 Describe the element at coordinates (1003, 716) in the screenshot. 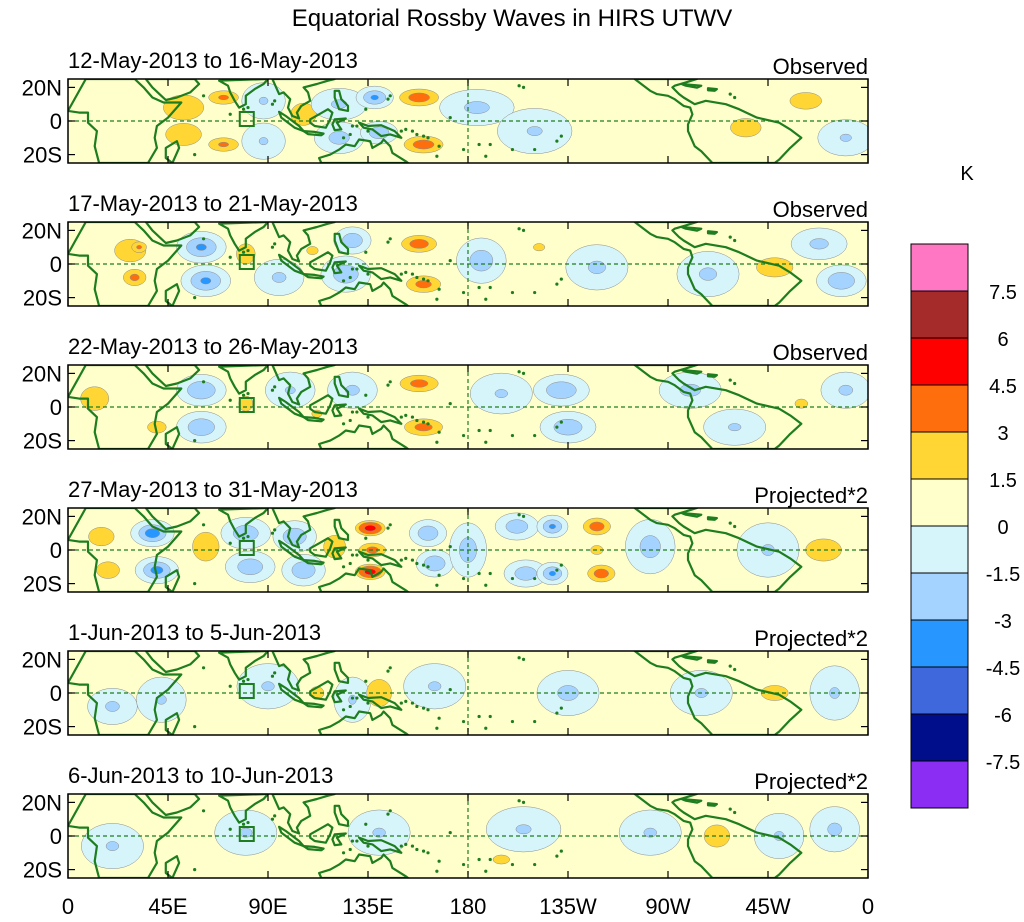

I see `colorbar-tick-label: -6` at that location.